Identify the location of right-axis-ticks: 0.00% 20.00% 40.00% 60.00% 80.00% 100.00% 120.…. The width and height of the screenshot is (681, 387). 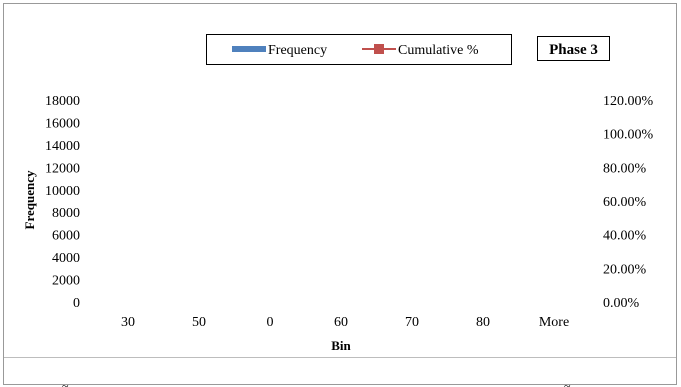
(628, 202).